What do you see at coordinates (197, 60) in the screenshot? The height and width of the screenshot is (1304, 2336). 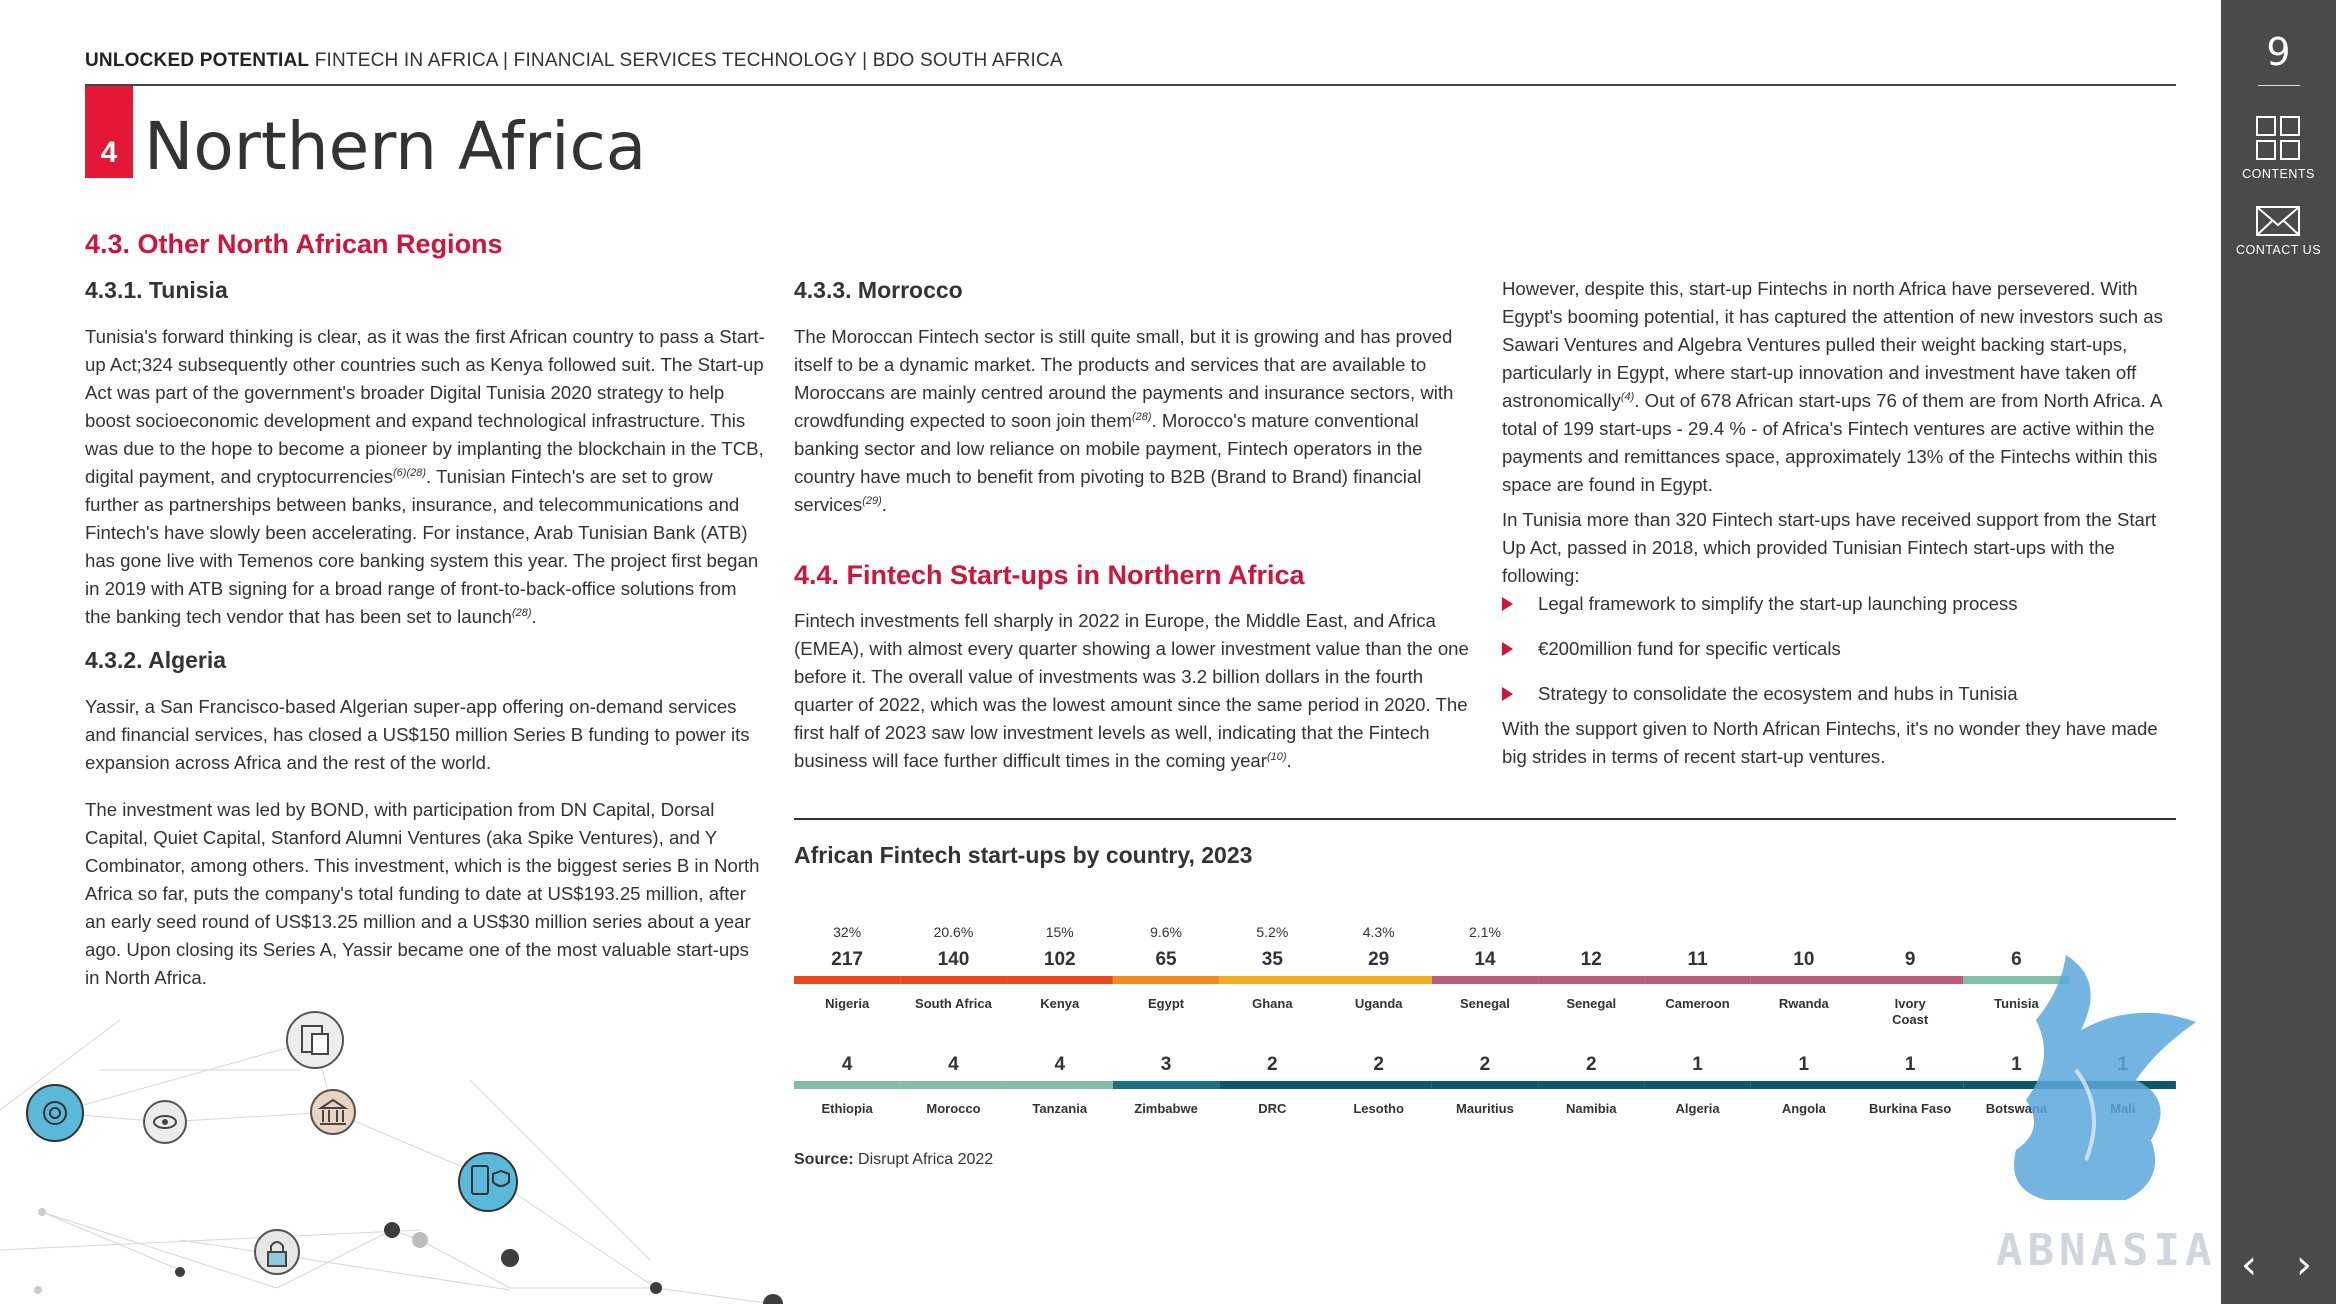 I see `header-brand: UNLOCKED POTENTIAL` at bounding box center [197, 60].